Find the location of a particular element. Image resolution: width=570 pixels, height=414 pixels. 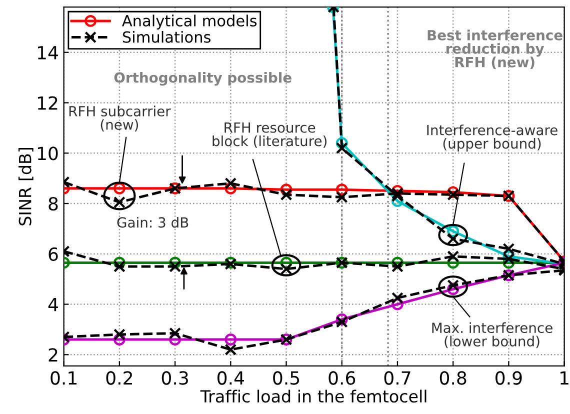

y-tick-label: 6 is located at coordinates (53, 254).